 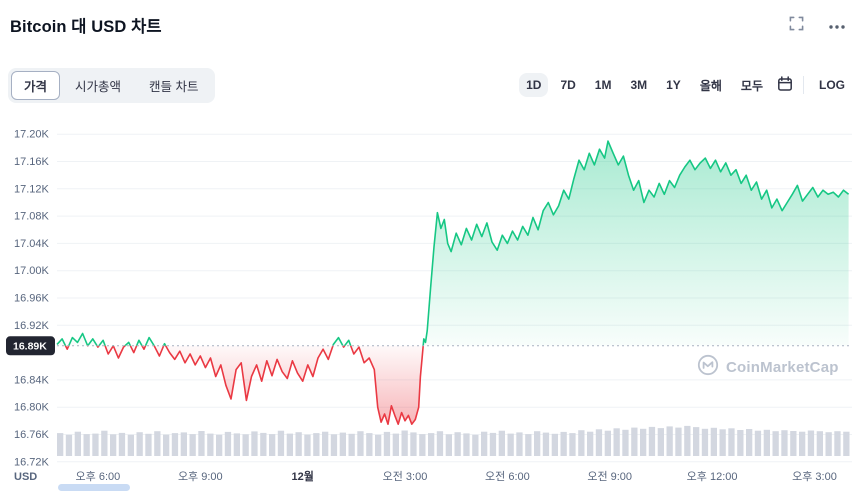 What do you see at coordinates (200, 476) in the screenshot?
I see `x-tick-label: 오후 9:00` at bounding box center [200, 476].